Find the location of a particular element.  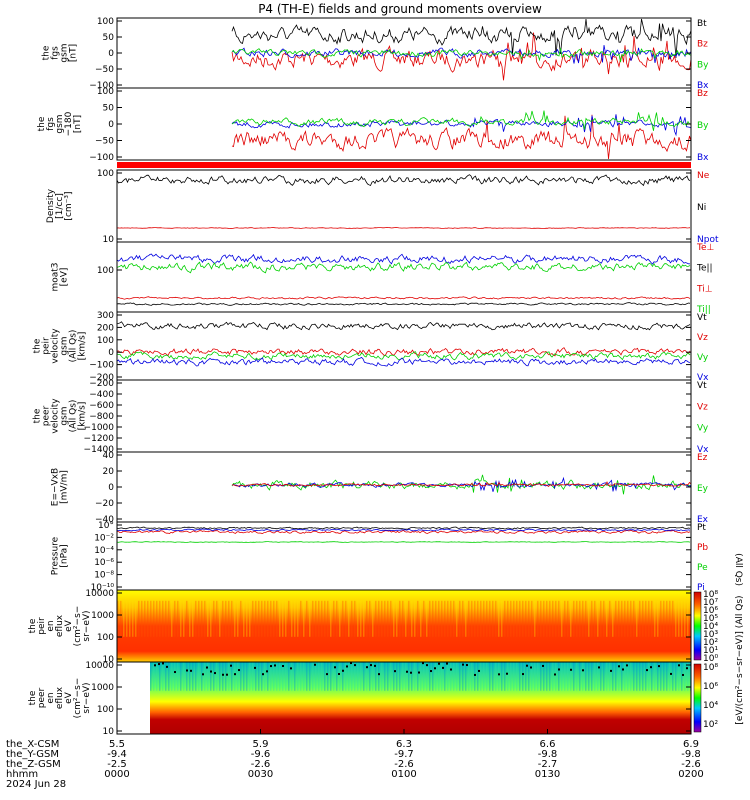

side-label: (All Qs) is located at coordinates (738, 569).